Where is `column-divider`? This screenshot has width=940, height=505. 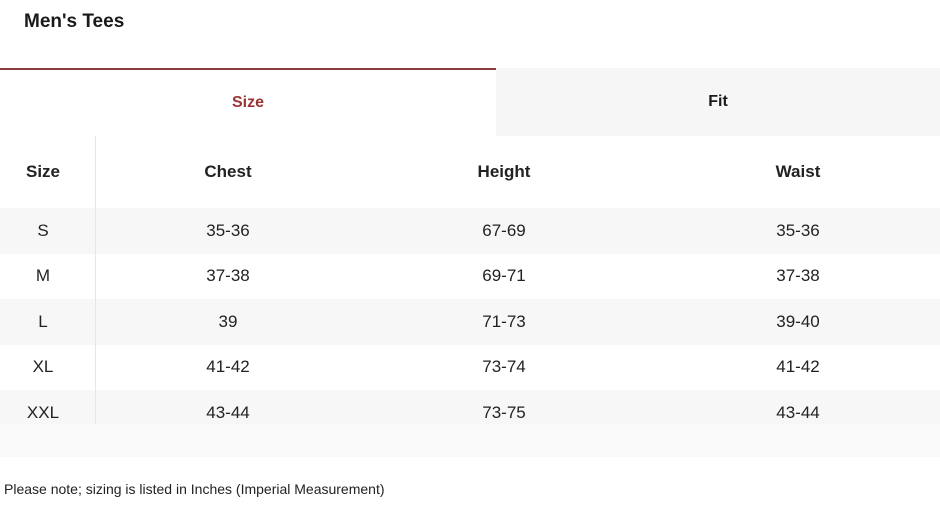
column-divider is located at coordinates (95, 280).